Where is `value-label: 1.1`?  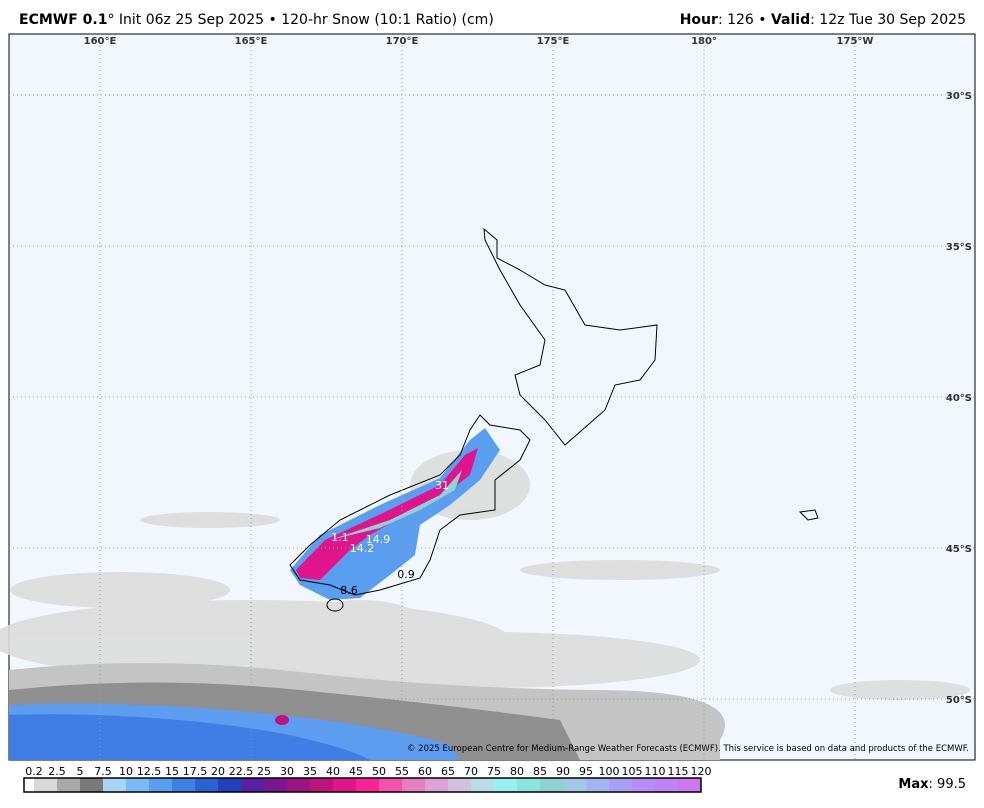
value-label: 1.1 is located at coordinates (340, 537).